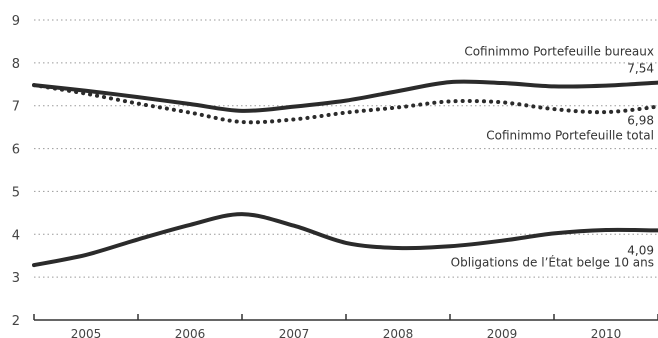 Image resolution: width=658 pixels, height=338 pixels. I want to click on series-end-value-2: 6,98, so click(640, 121).